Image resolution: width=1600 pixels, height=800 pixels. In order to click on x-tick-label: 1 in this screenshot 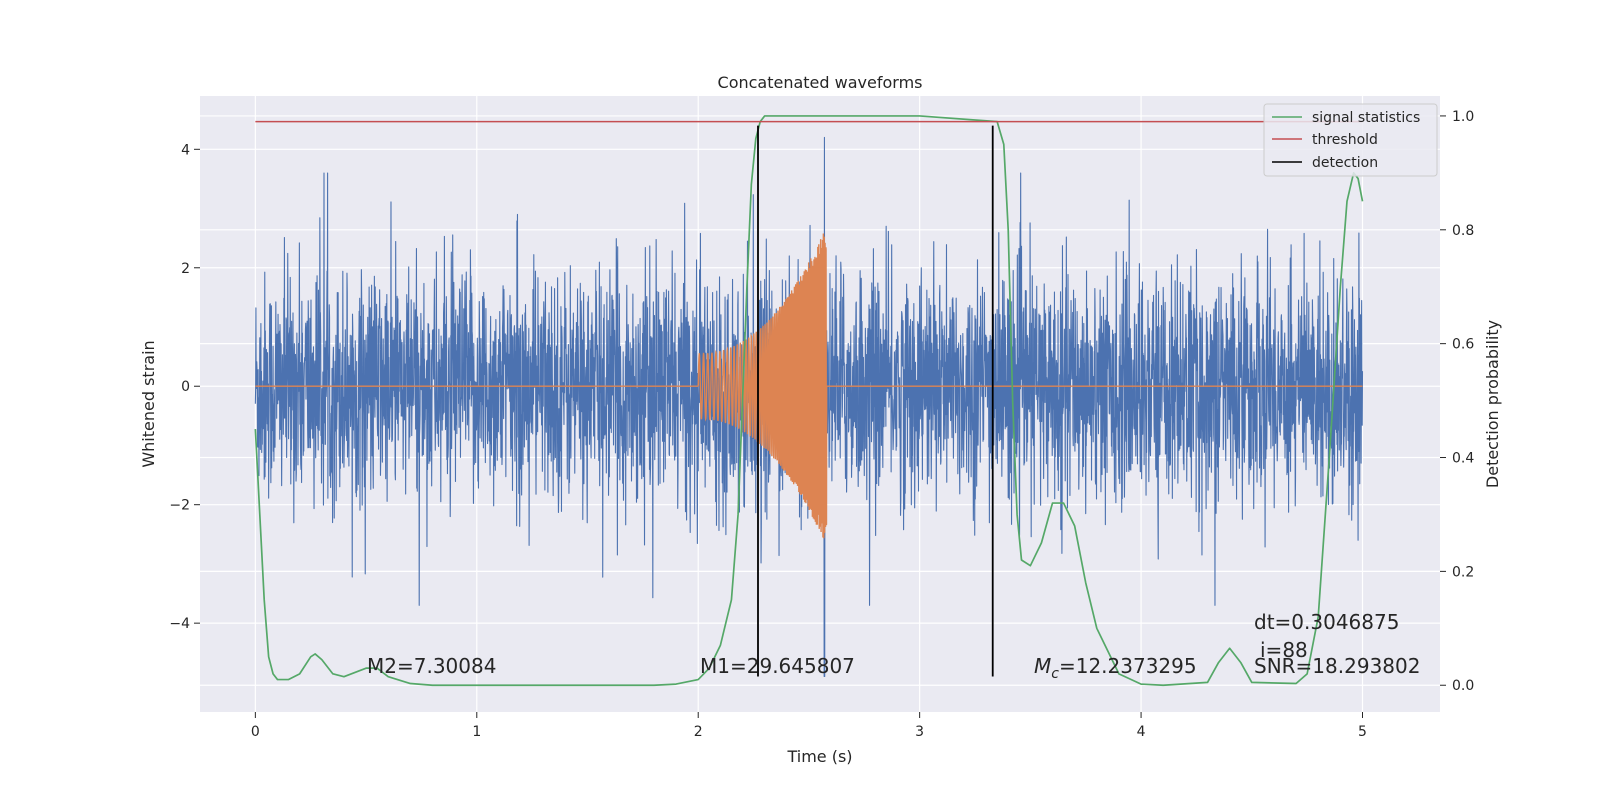, I will do `click(476, 732)`.